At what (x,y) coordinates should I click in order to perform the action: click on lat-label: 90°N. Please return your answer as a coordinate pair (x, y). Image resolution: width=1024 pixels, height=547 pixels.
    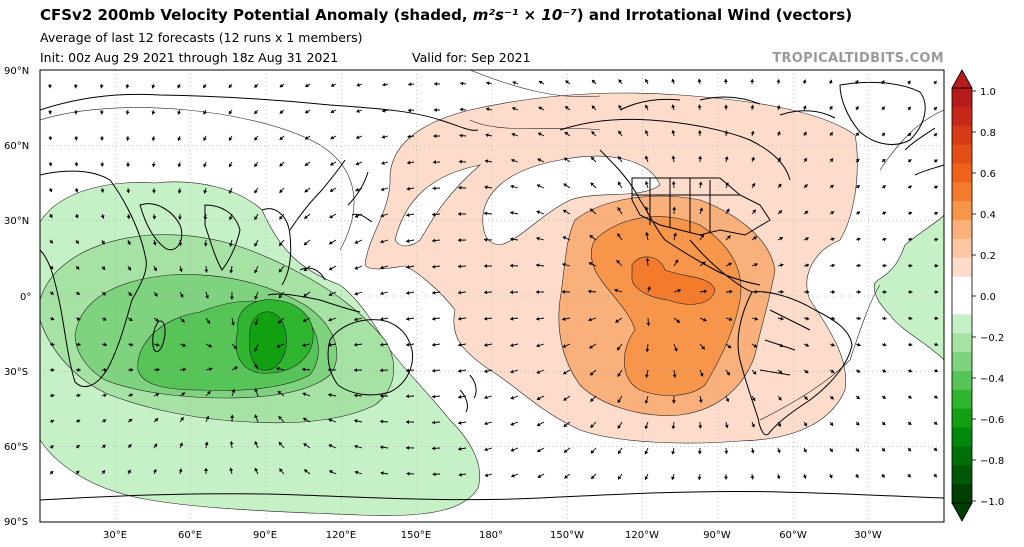
    Looking at the image, I should click on (16, 71).